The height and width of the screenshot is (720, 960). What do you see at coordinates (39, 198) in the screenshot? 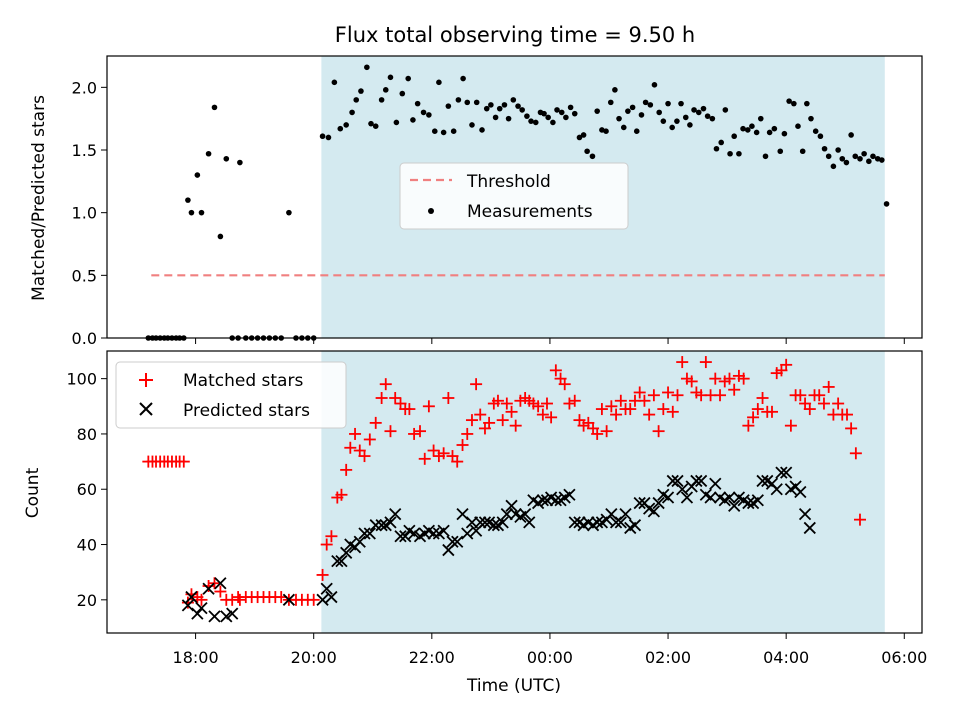
I see `top-y-axis-label: Matched/Predicted stars` at bounding box center [39, 198].